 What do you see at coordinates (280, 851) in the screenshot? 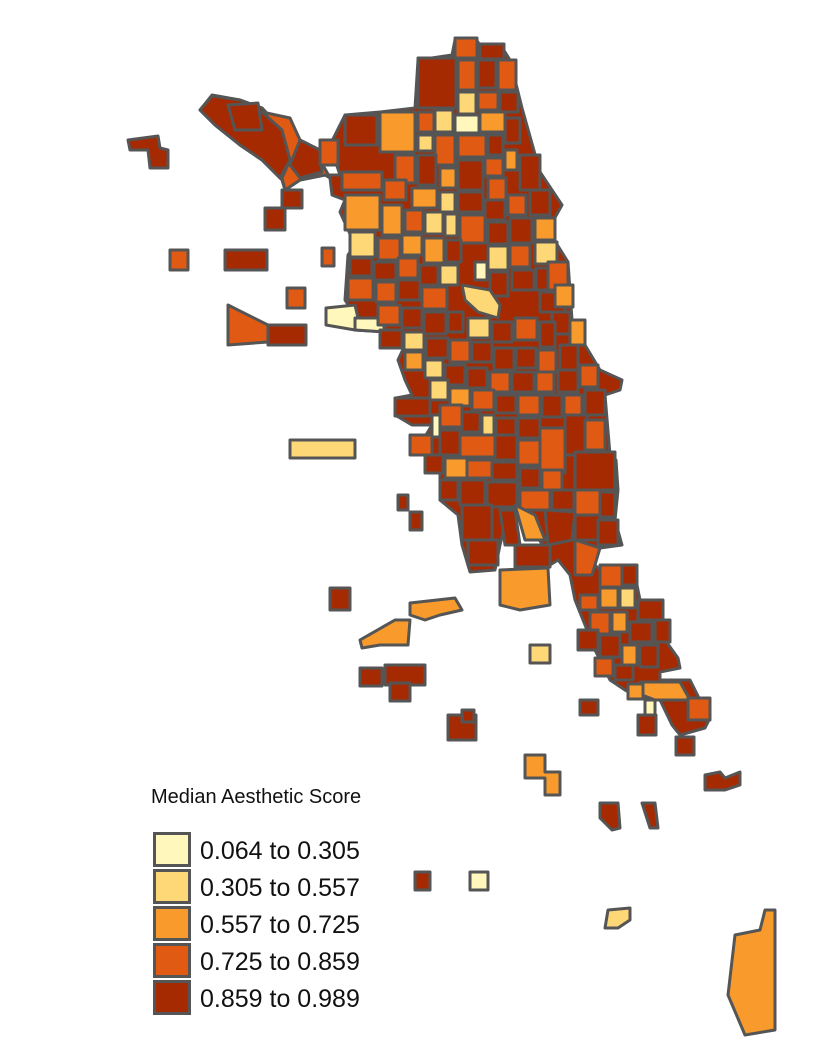
I see `legend-label-1: 0.064 to 0.305` at bounding box center [280, 851].